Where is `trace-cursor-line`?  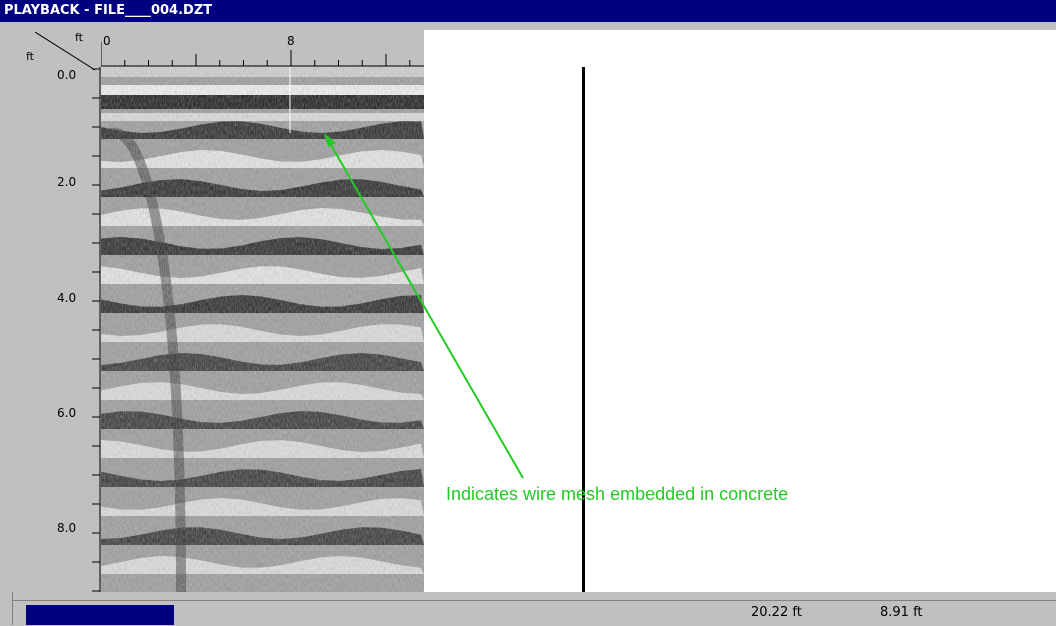 trace-cursor-line is located at coordinates (583, 329).